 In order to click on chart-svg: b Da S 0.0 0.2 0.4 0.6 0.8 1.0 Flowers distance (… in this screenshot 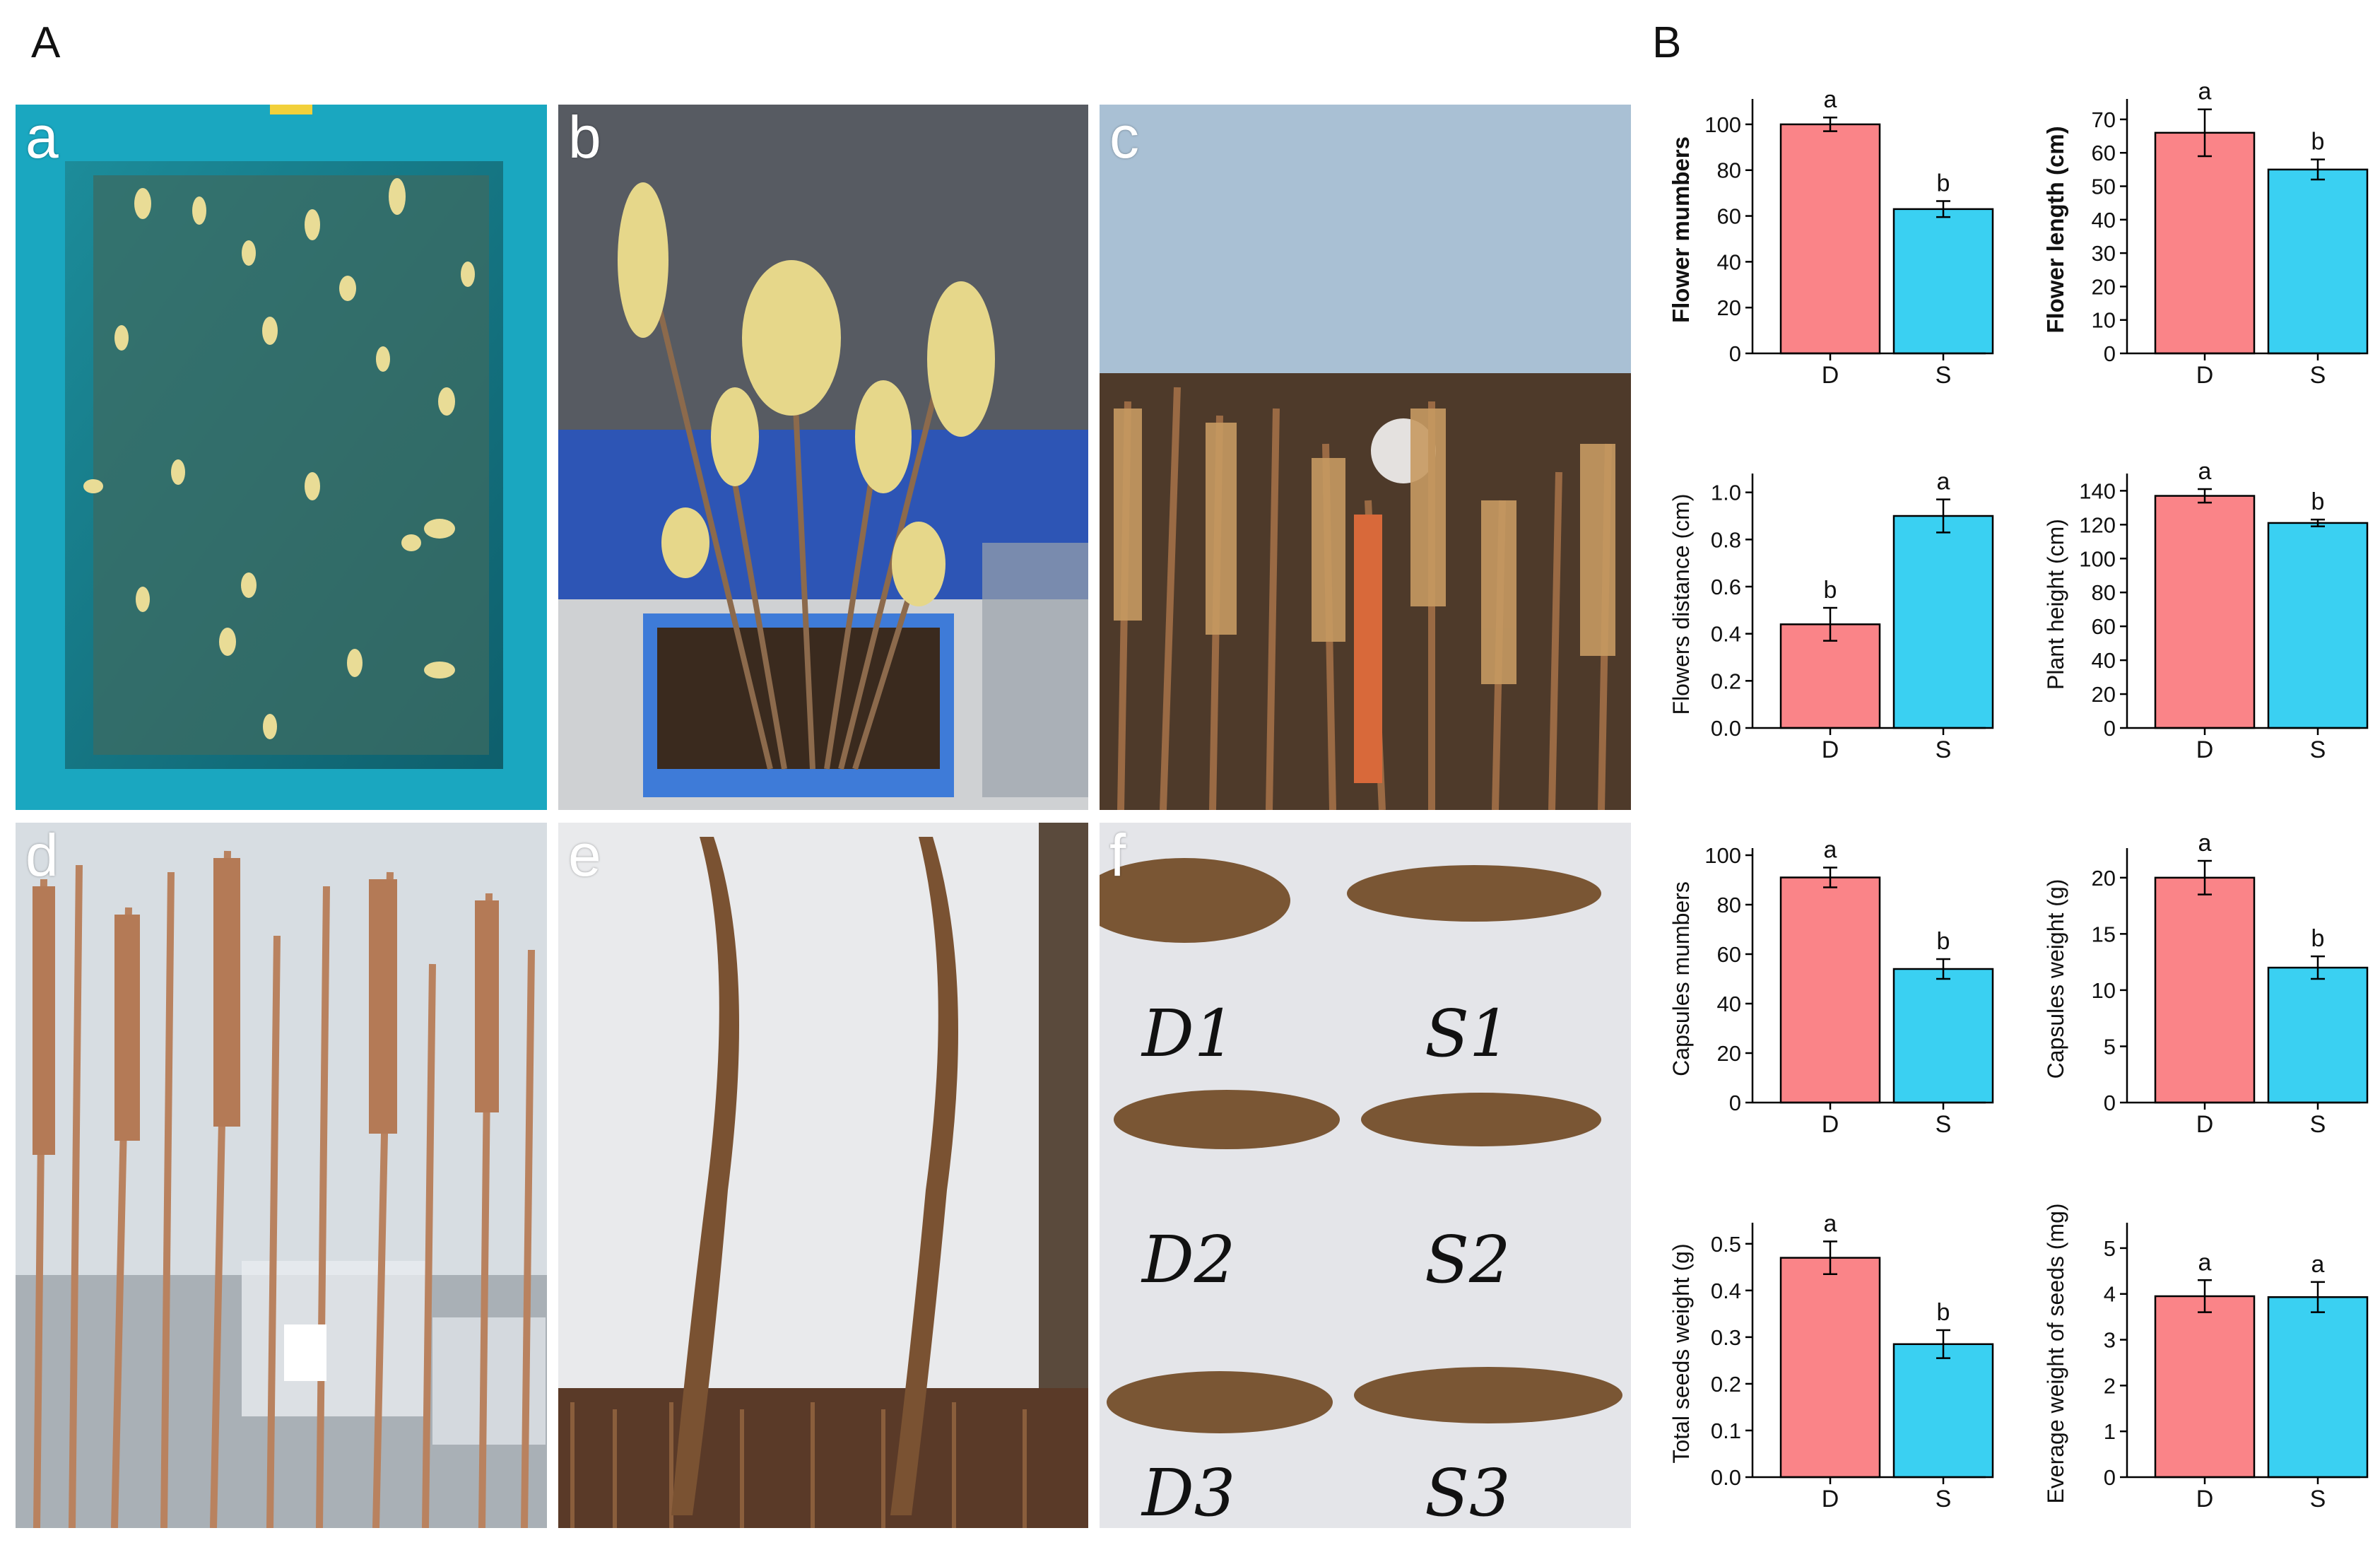, I will do `click(1831, 616)`.